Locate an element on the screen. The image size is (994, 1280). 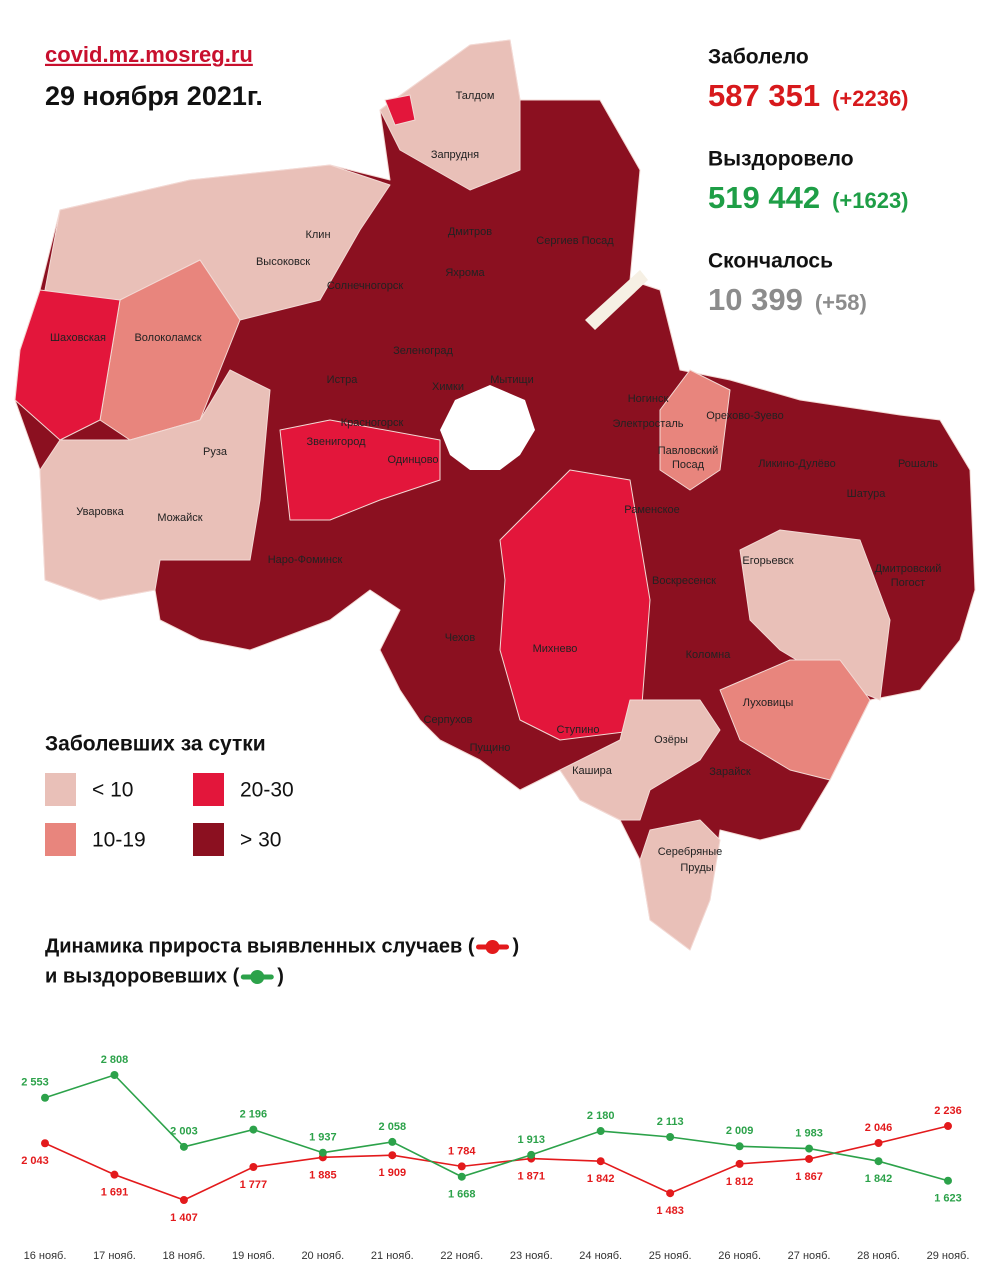
map-label: Электросталь is located at coordinates (648, 424).